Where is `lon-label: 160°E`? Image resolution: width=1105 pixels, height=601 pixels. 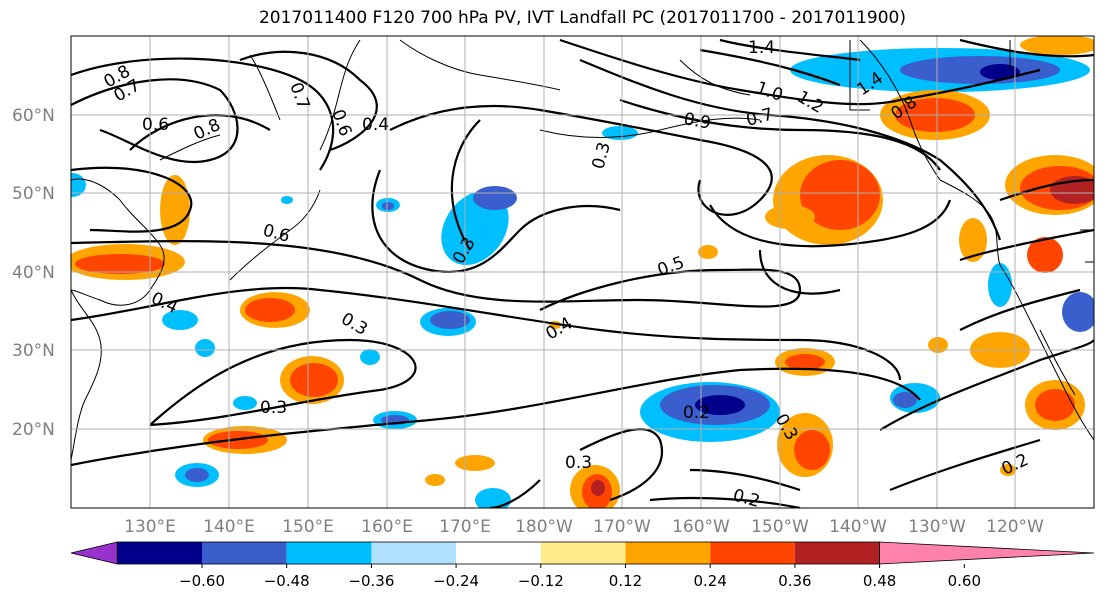 lon-label: 160°E is located at coordinates (387, 527).